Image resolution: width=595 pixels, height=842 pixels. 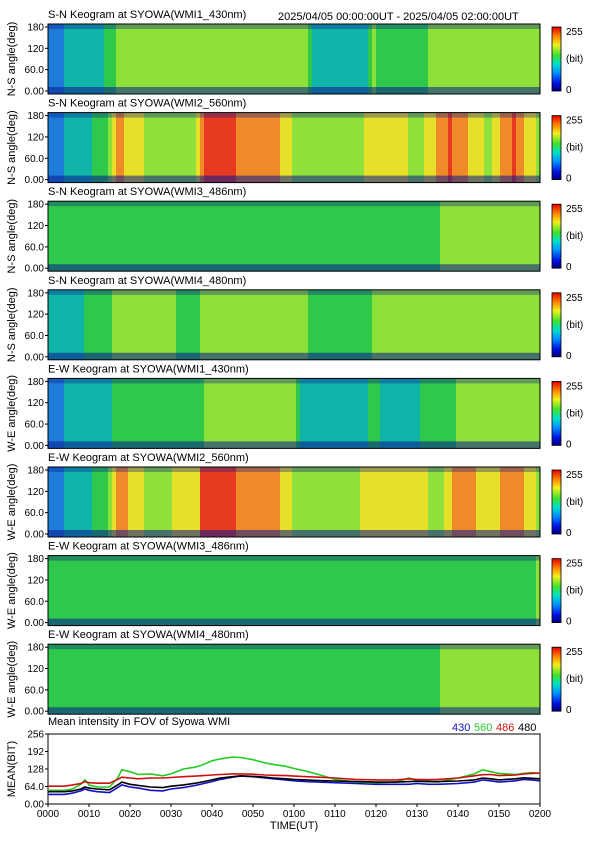 I want to click on keogram-title: S-N Keogram at SYOWA(WMI4_480nm), so click(x=147, y=281).